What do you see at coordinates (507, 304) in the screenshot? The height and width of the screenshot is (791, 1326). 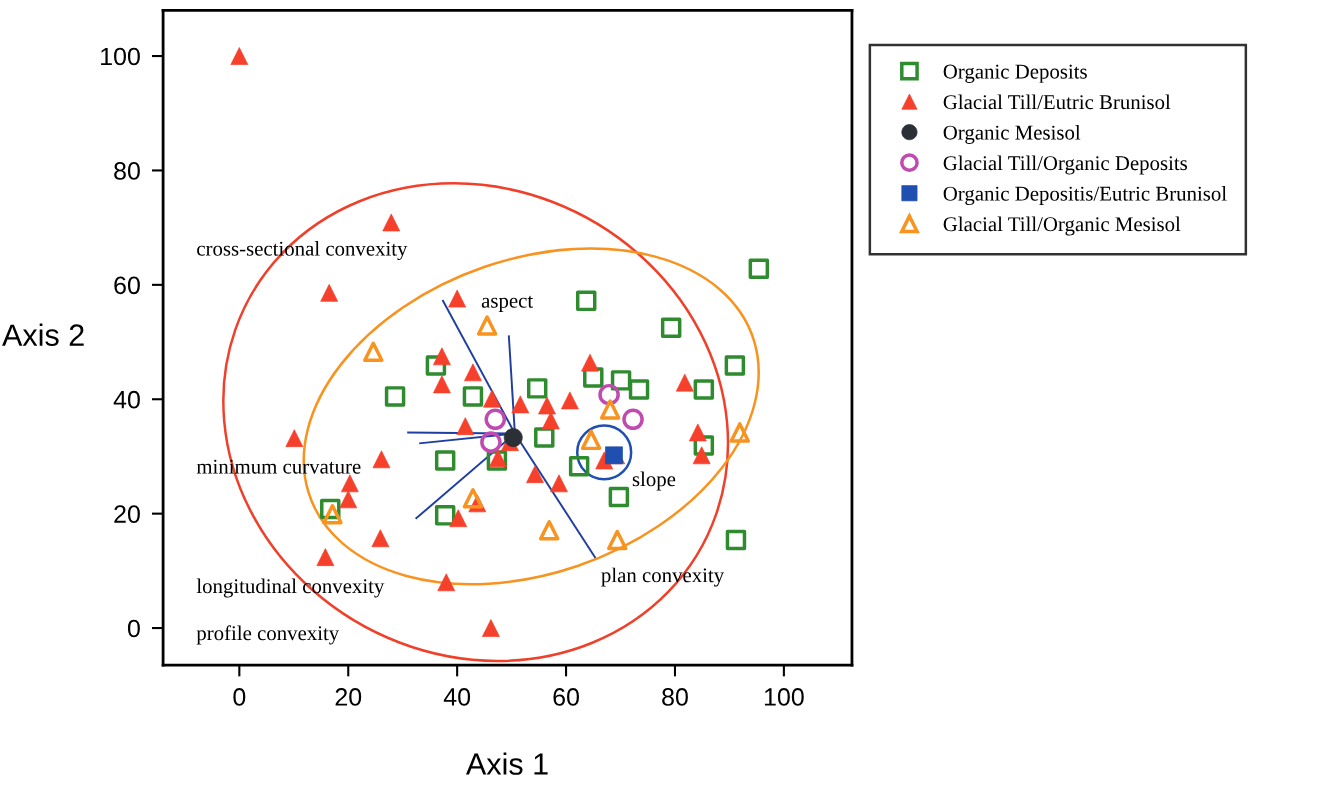 I see `annotation: aspect` at bounding box center [507, 304].